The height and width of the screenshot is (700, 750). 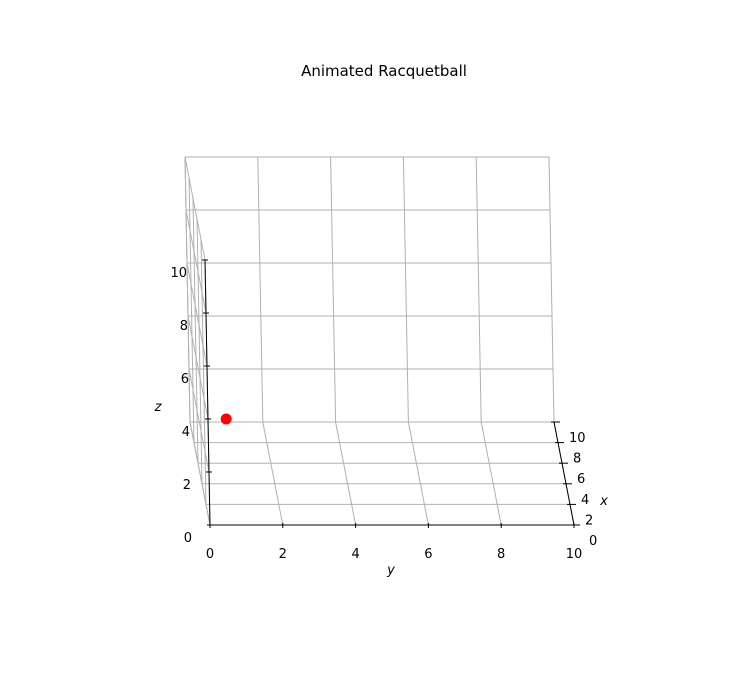 What do you see at coordinates (589, 520) in the screenshot?
I see `x-tick-label: 2` at bounding box center [589, 520].